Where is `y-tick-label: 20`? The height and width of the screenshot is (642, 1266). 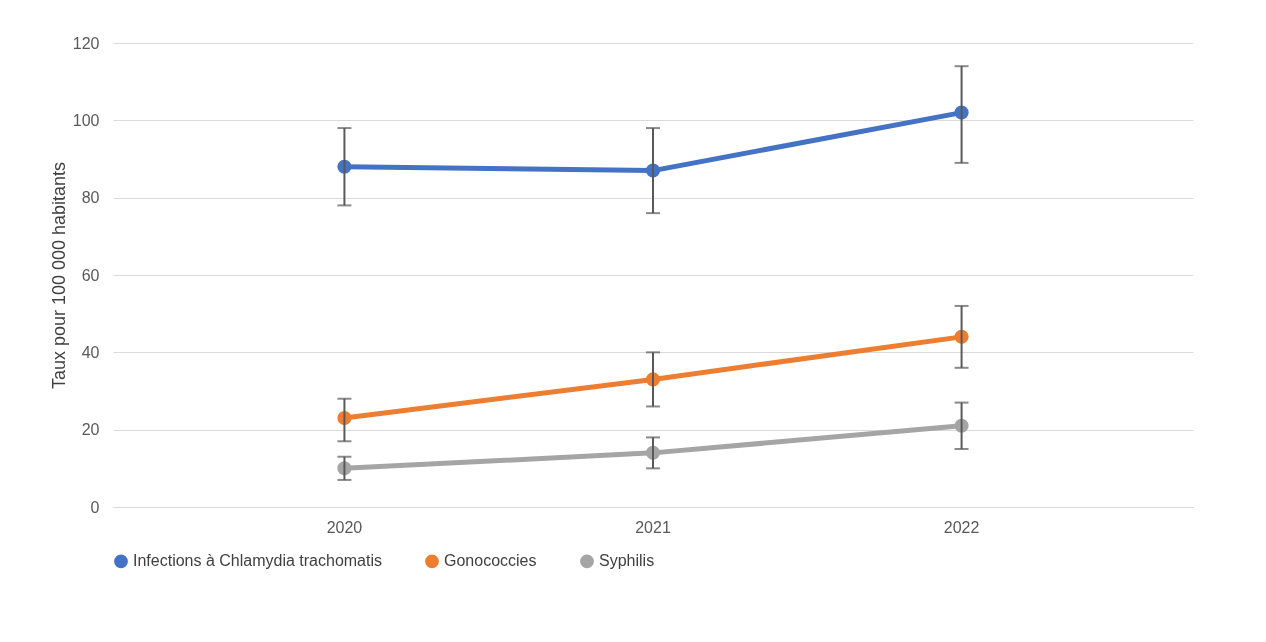
y-tick-label: 20 is located at coordinates (90, 430).